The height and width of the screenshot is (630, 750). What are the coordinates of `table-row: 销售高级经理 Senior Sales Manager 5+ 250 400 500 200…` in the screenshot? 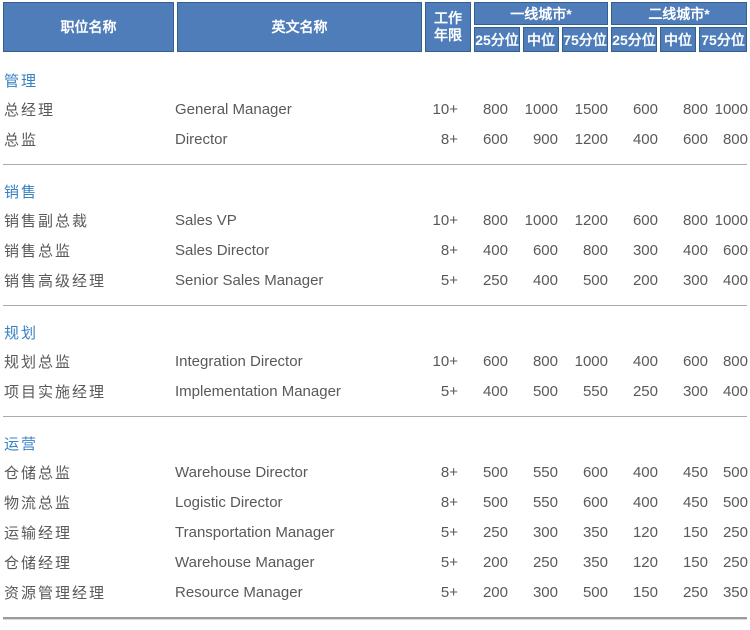 It's located at (375, 280).